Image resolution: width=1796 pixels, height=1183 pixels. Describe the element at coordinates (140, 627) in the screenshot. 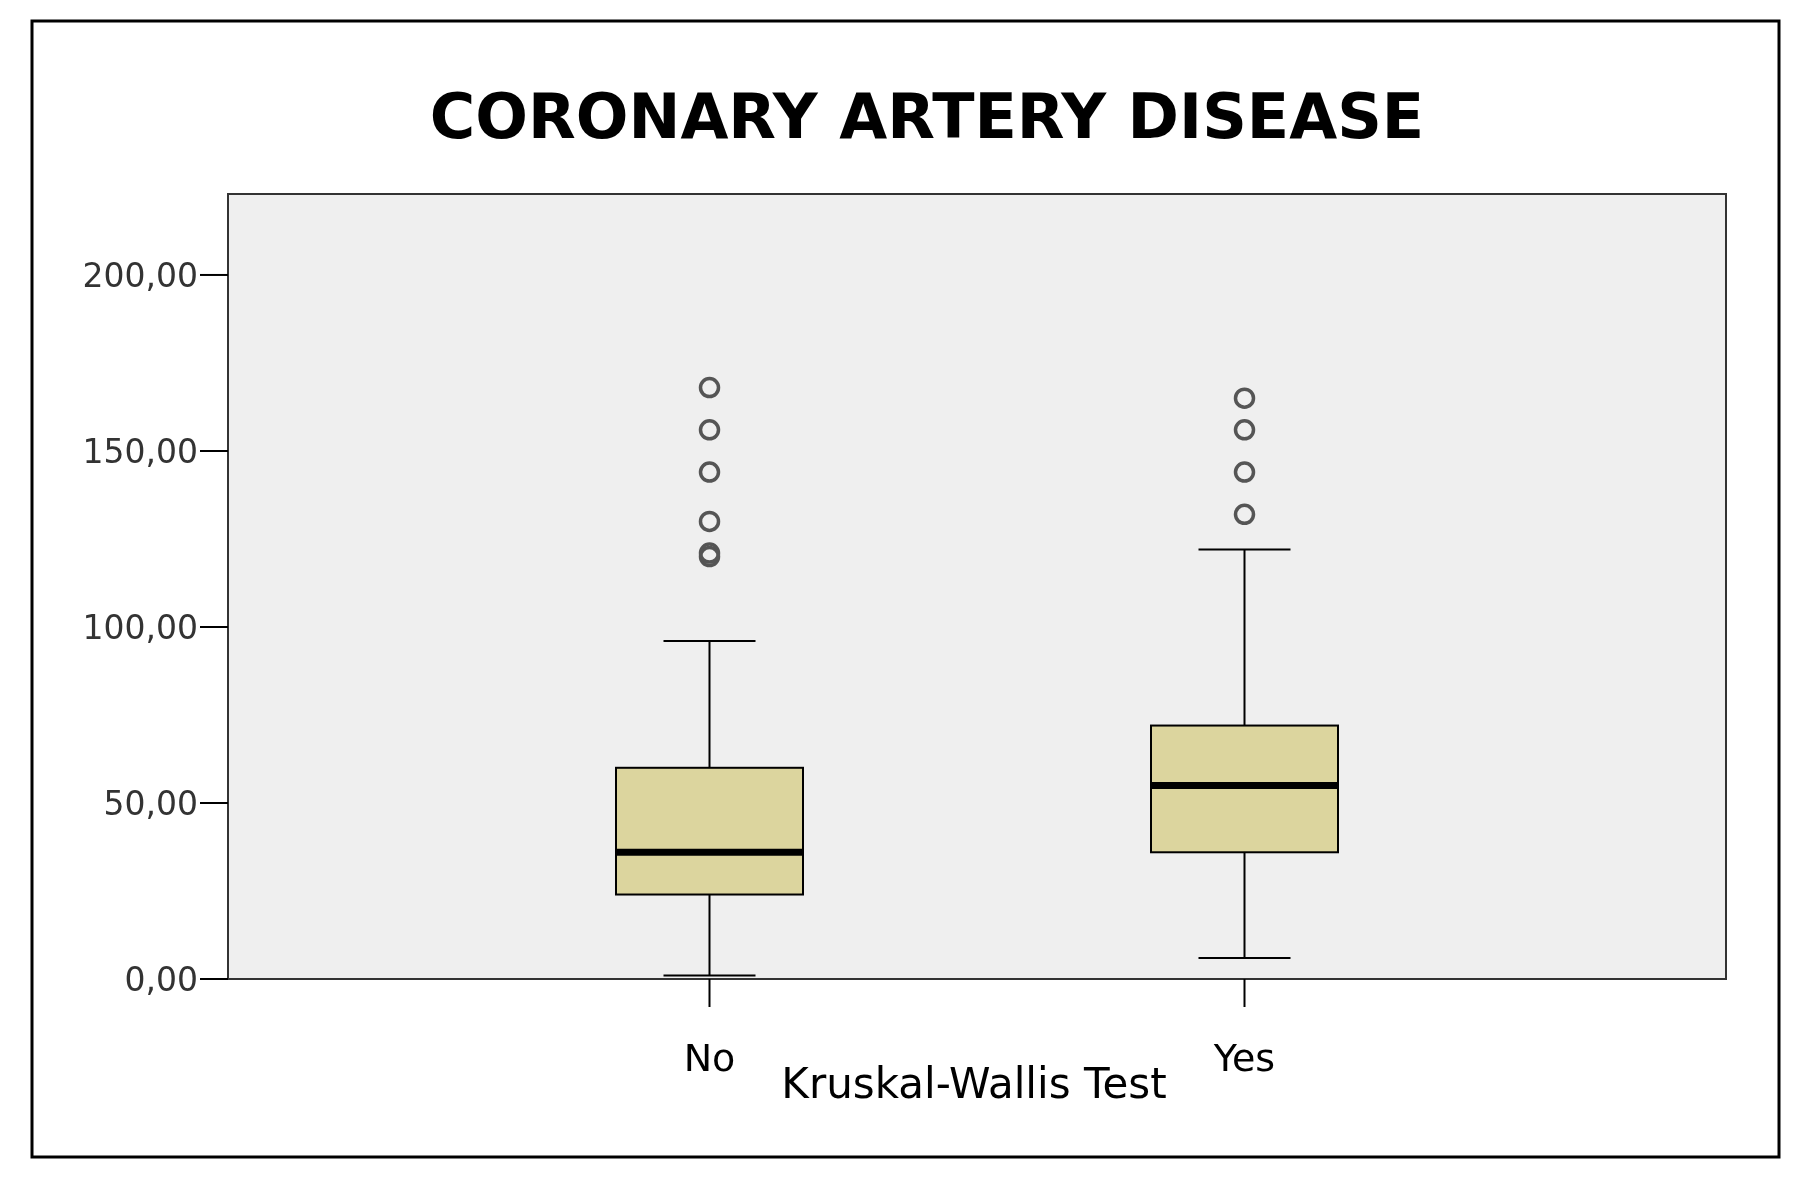

I see `y-tick-label: 100,00` at that location.